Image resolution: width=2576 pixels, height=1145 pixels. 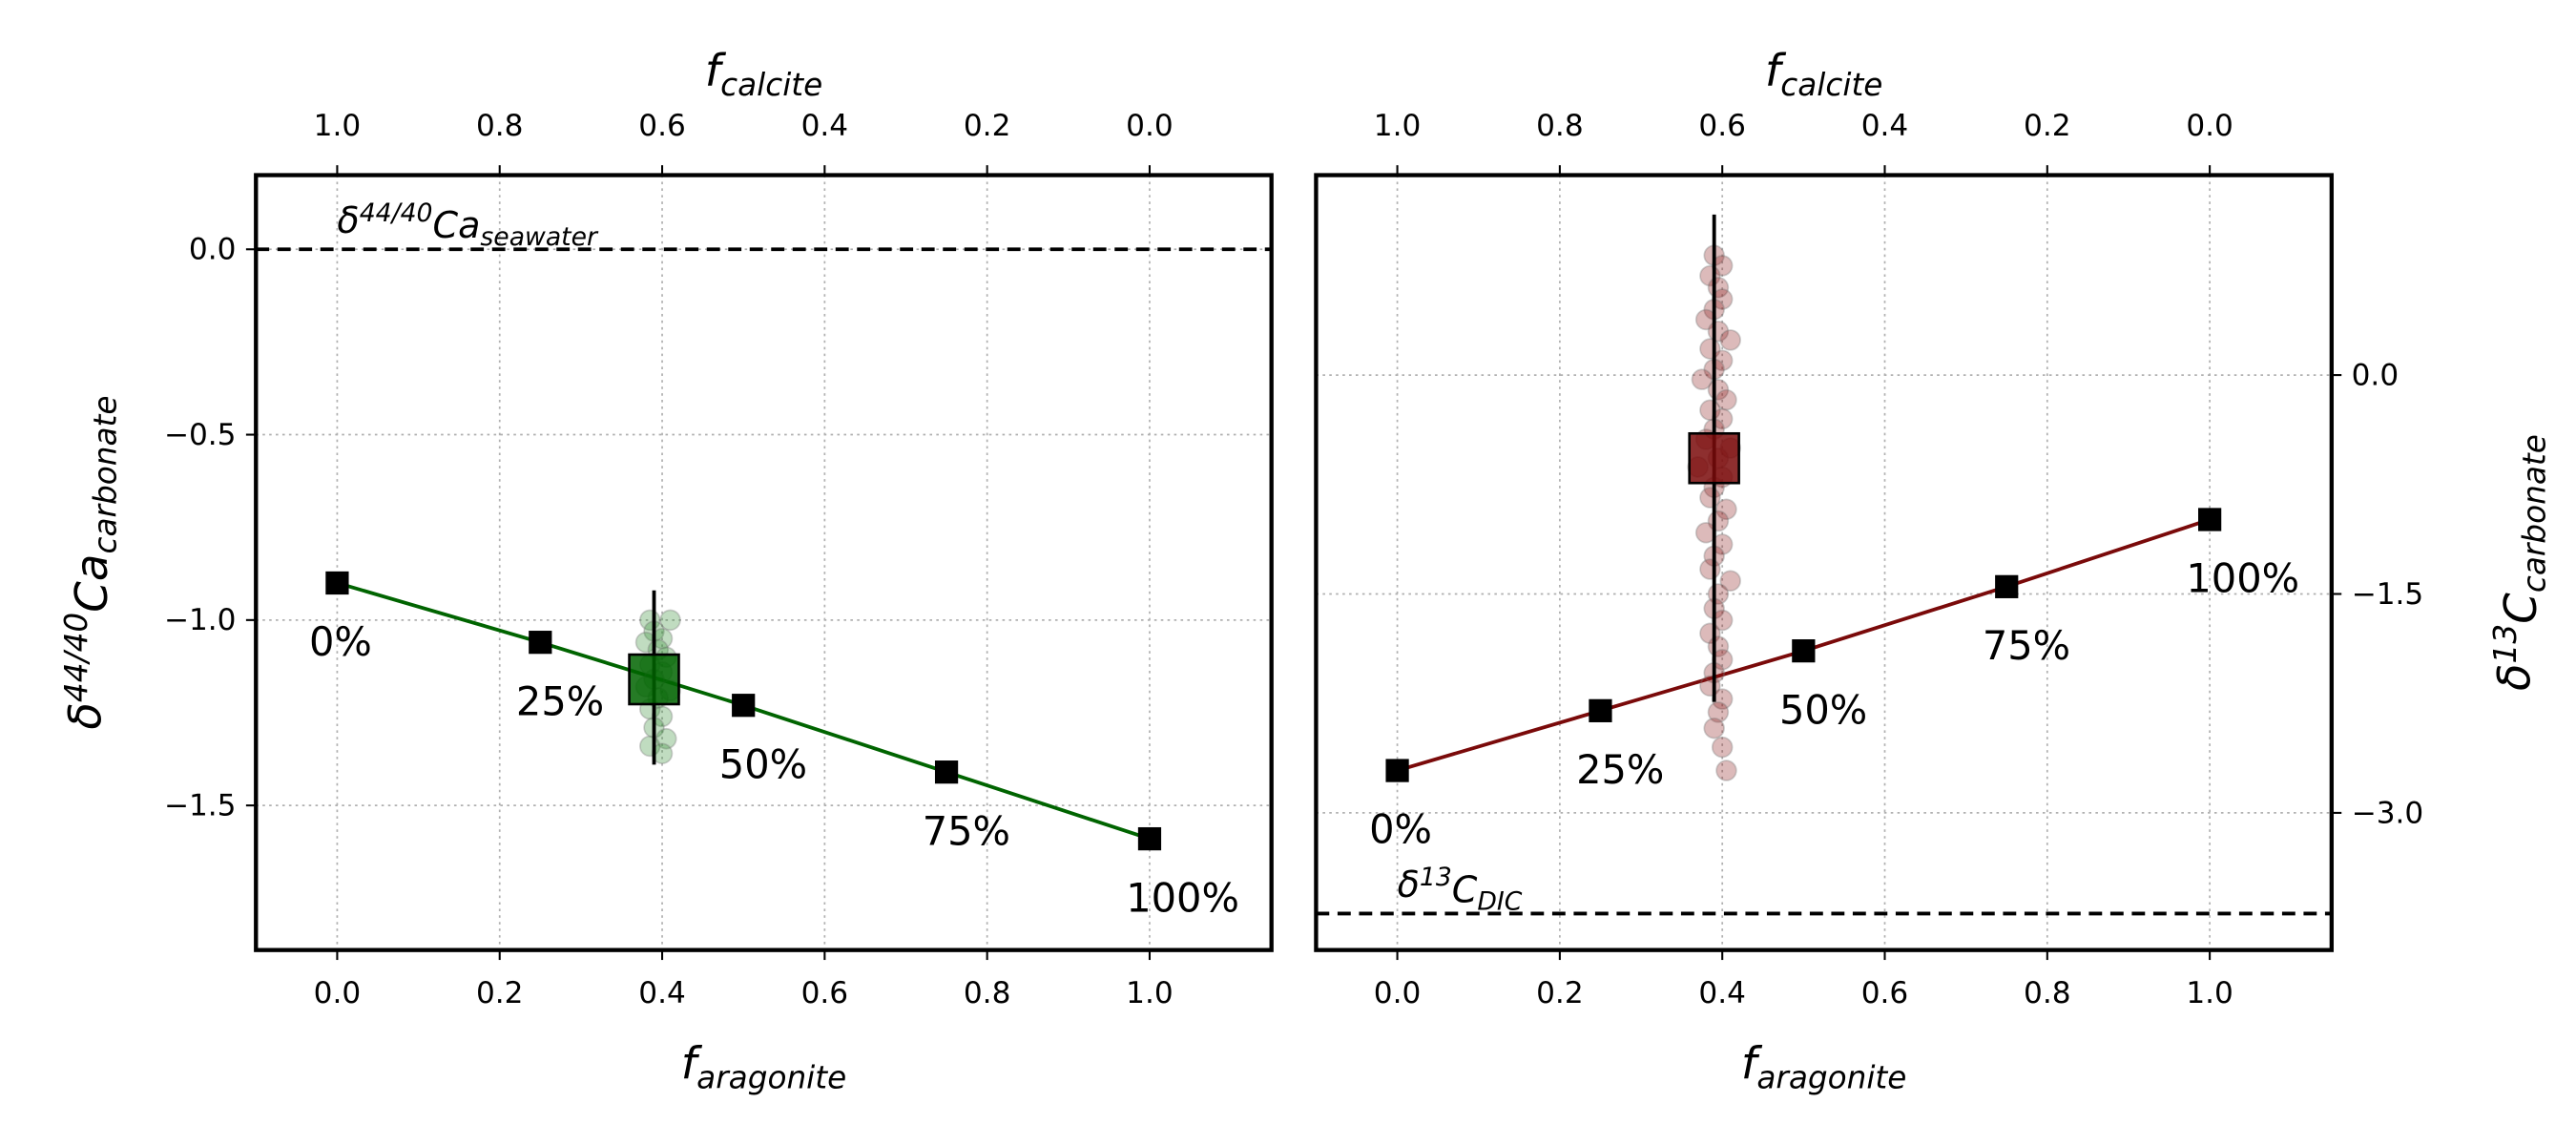 I want to click on y-axis-label: δ13Ccarbonate, so click(x=2520, y=562).